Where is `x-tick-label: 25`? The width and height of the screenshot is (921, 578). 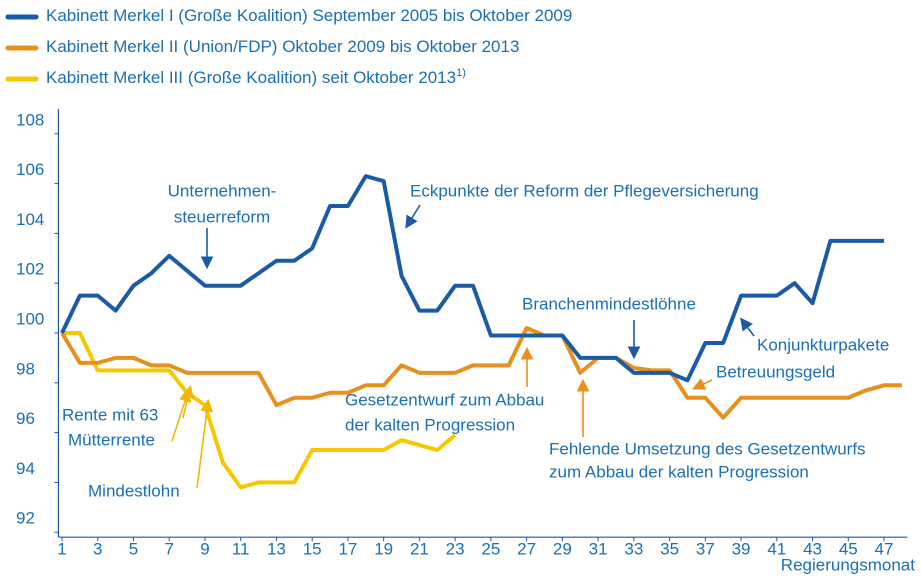 x-tick-label: 25 is located at coordinates (490, 548).